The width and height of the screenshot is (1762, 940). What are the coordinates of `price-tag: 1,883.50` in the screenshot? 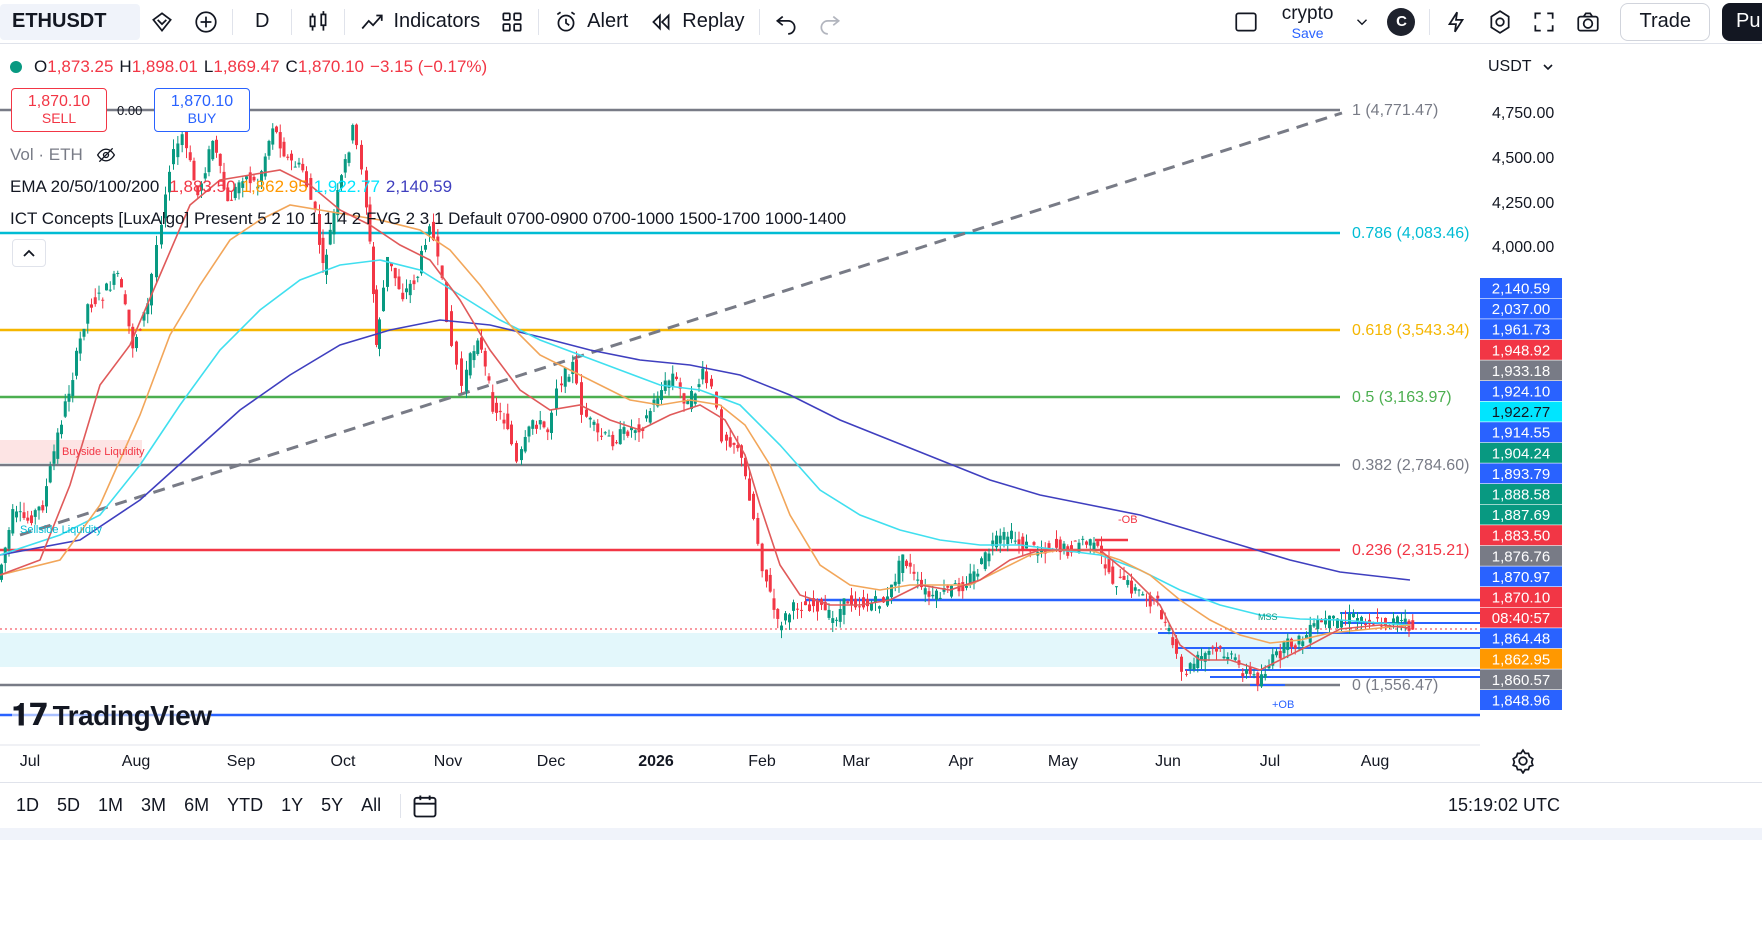 It's located at (1521, 535).